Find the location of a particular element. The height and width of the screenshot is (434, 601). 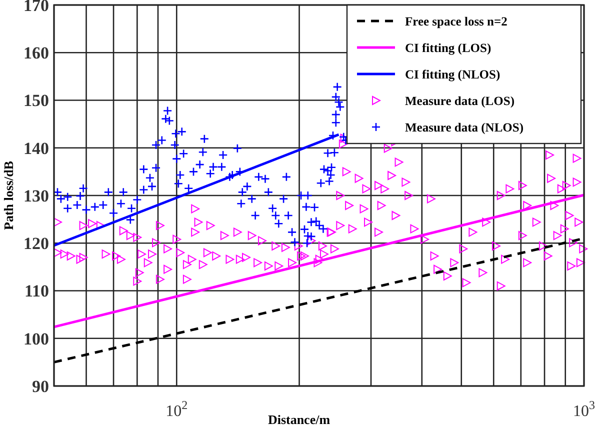

y-tick-label: 140 is located at coordinates (36, 148).